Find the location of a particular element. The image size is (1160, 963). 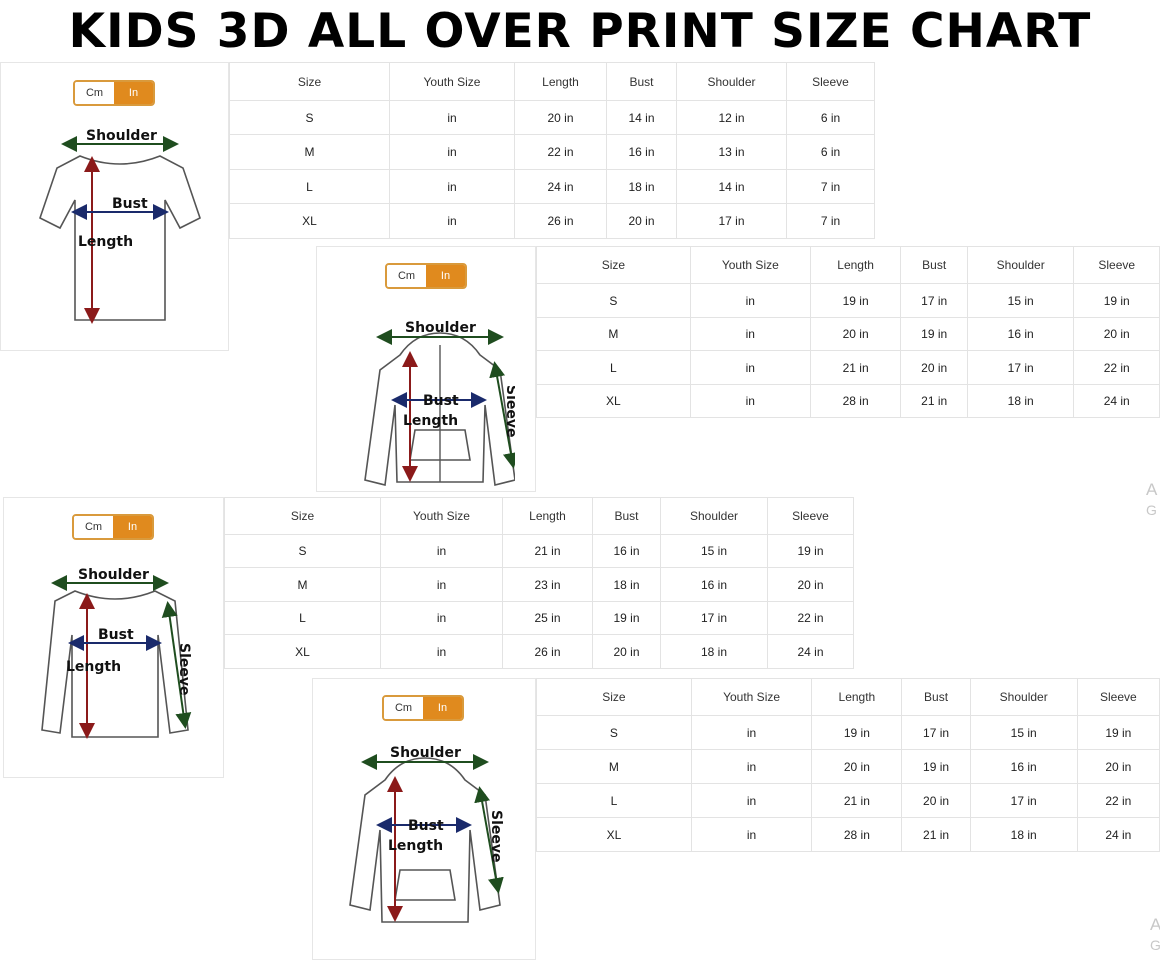

long-sleeve-outline is located at coordinates (115, 664).